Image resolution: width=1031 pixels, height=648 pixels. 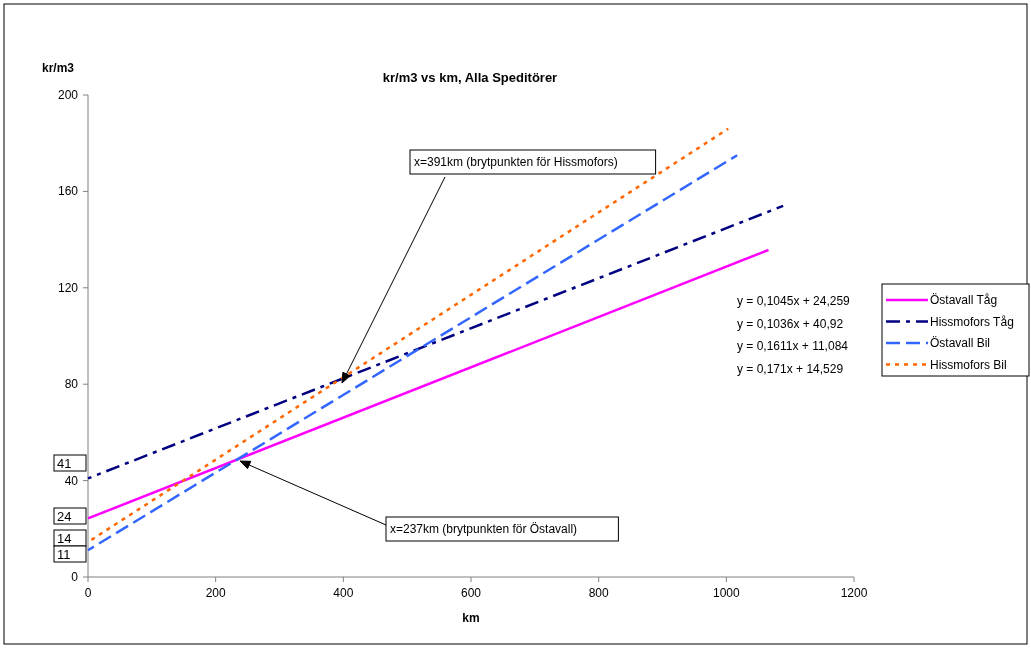 What do you see at coordinates (470, 77) in the screenshot?
I see `chart-title: kr/m3 vs km, Alla Speditörer` at bounding box center [470, 77].